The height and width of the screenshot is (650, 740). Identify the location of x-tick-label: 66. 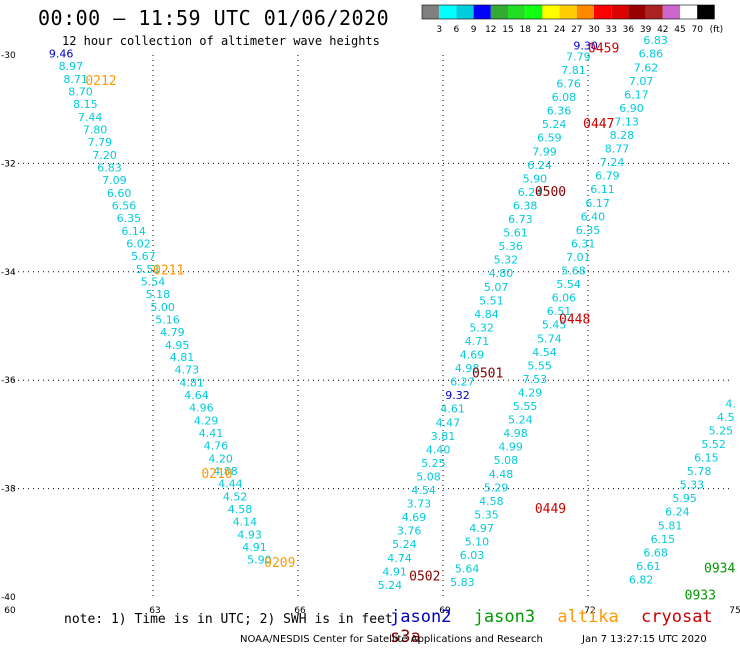
(300, 611).